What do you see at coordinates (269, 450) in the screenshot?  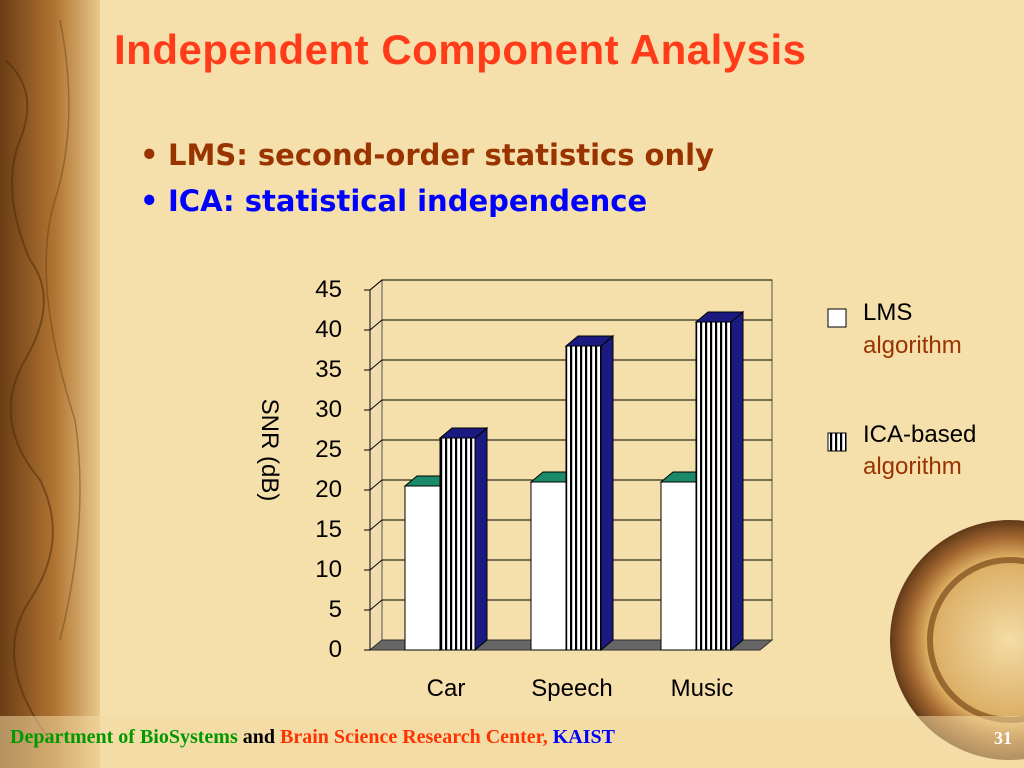 I see `y-axis-label: SNR (dB)` at bounding box center [269, 450].